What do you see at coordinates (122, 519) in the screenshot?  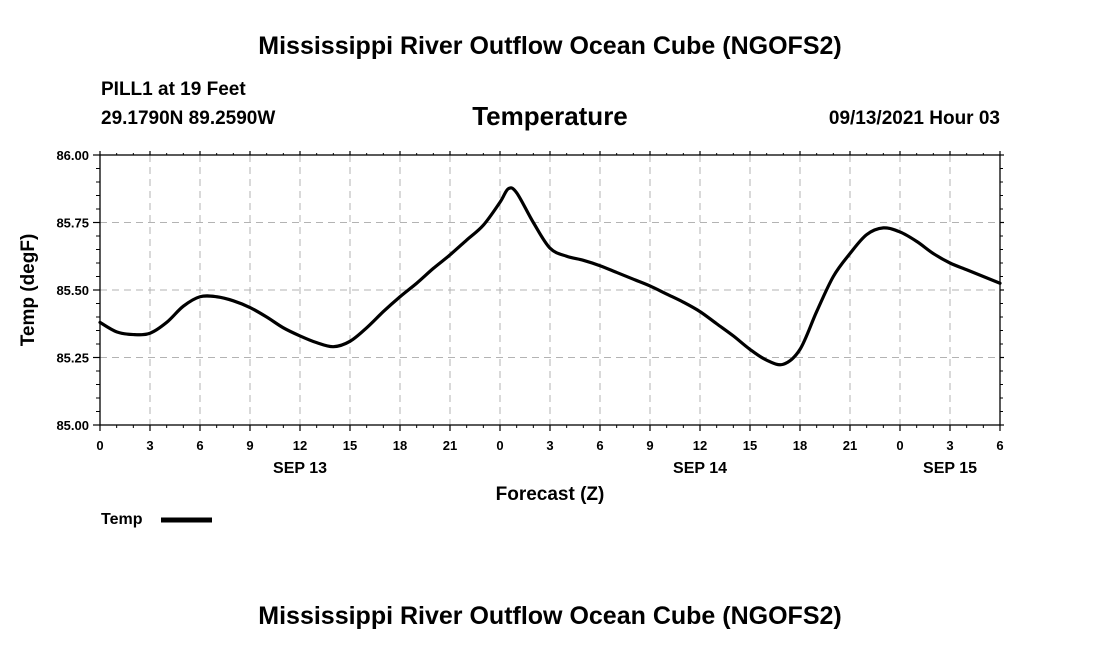 I see `legend-label: Temp` at bounding box center [122, 519].